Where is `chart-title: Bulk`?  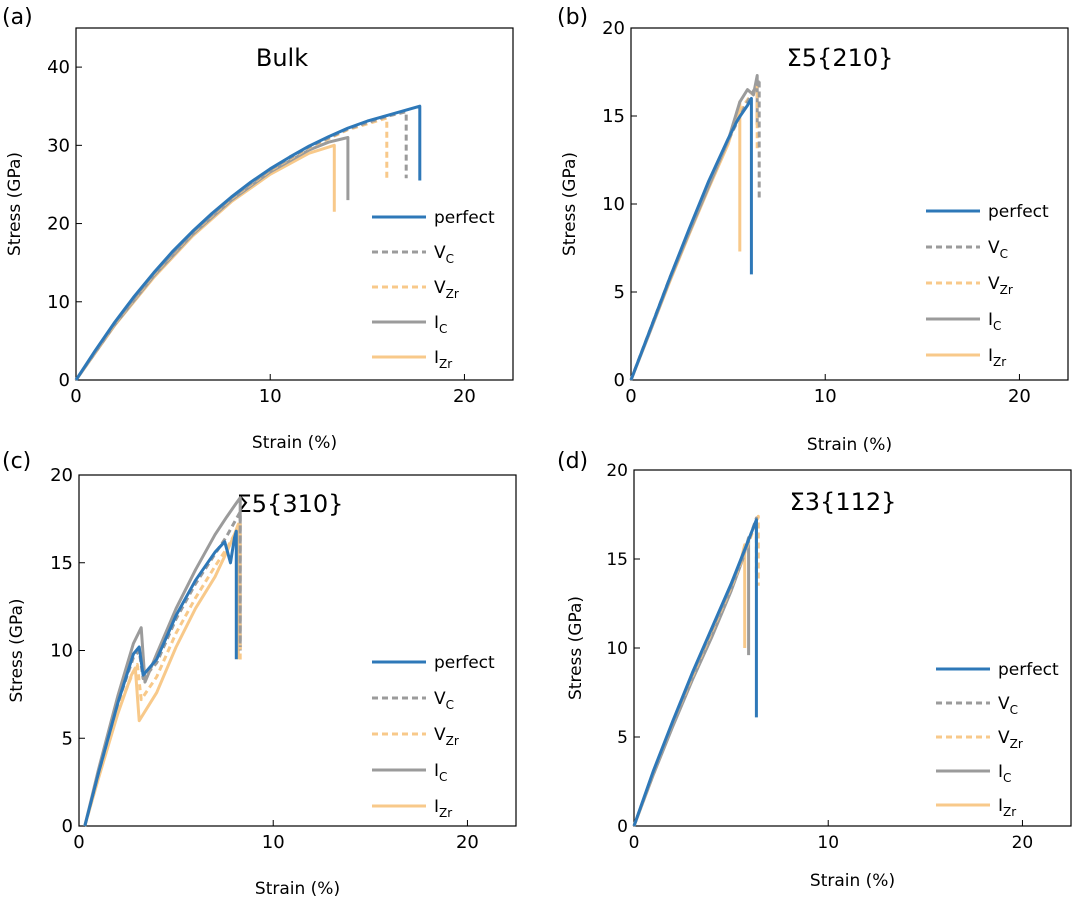 chart-title: Bulk is located at coordinates (282, 58).